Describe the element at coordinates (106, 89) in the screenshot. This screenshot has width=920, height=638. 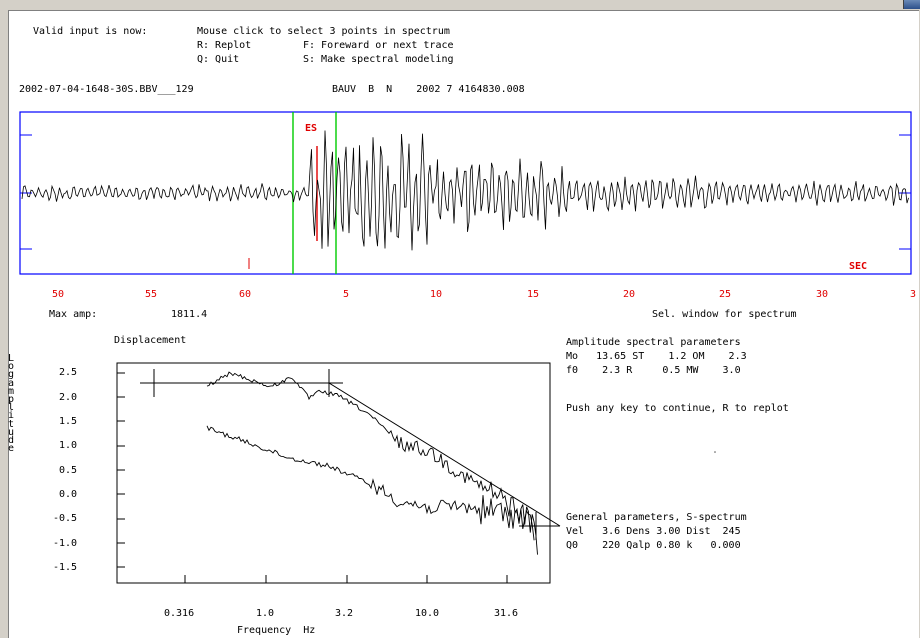
I see `trace-file-name: 2002-07-04-1648-30S.BBV___129` at that location.